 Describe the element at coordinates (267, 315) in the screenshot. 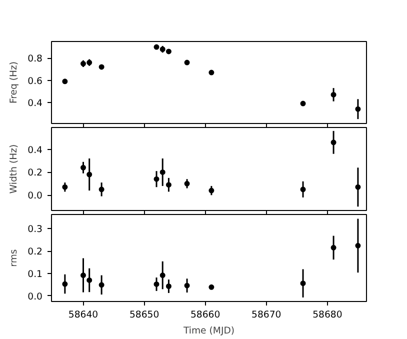

I see `x-tick-label: 58670` at that location.